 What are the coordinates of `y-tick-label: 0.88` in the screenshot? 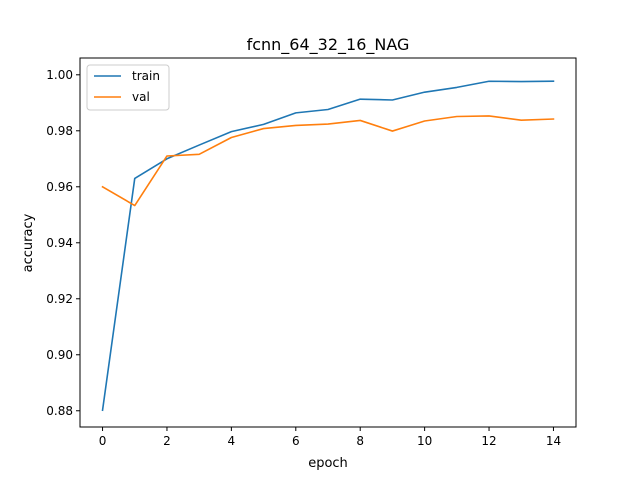 It's located at (59, 411).